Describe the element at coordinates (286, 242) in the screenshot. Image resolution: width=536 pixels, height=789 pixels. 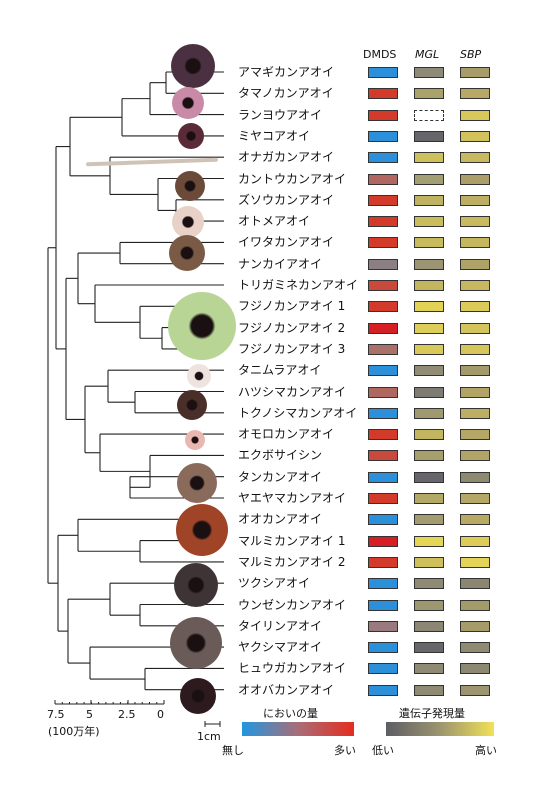
I see `species-name: イワタカンアオイ` at that location.